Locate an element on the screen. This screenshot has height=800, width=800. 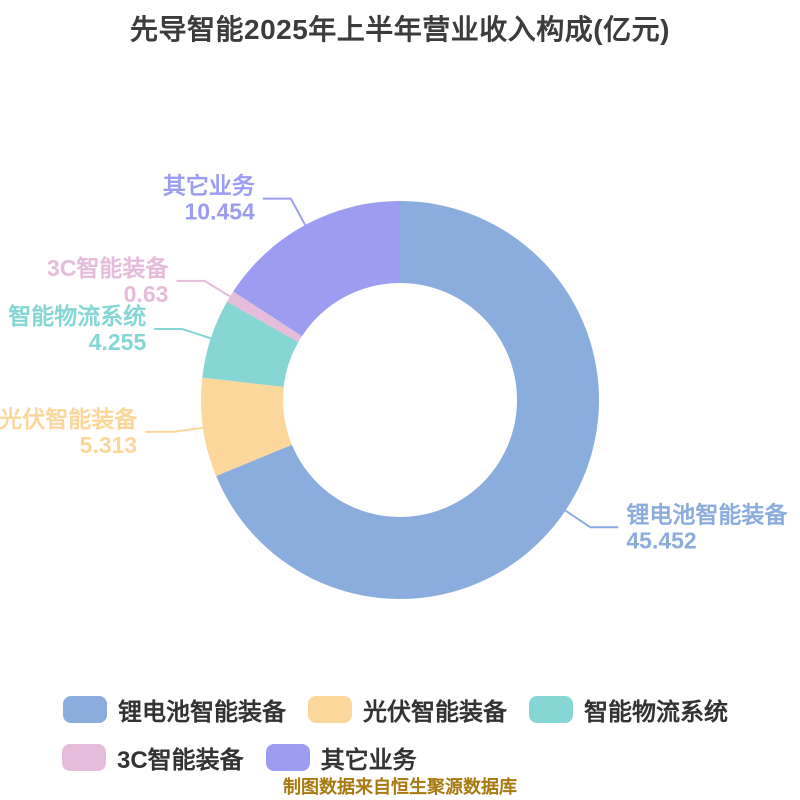
label-line-光伏智能装备 is located at coordinates (174, 429).